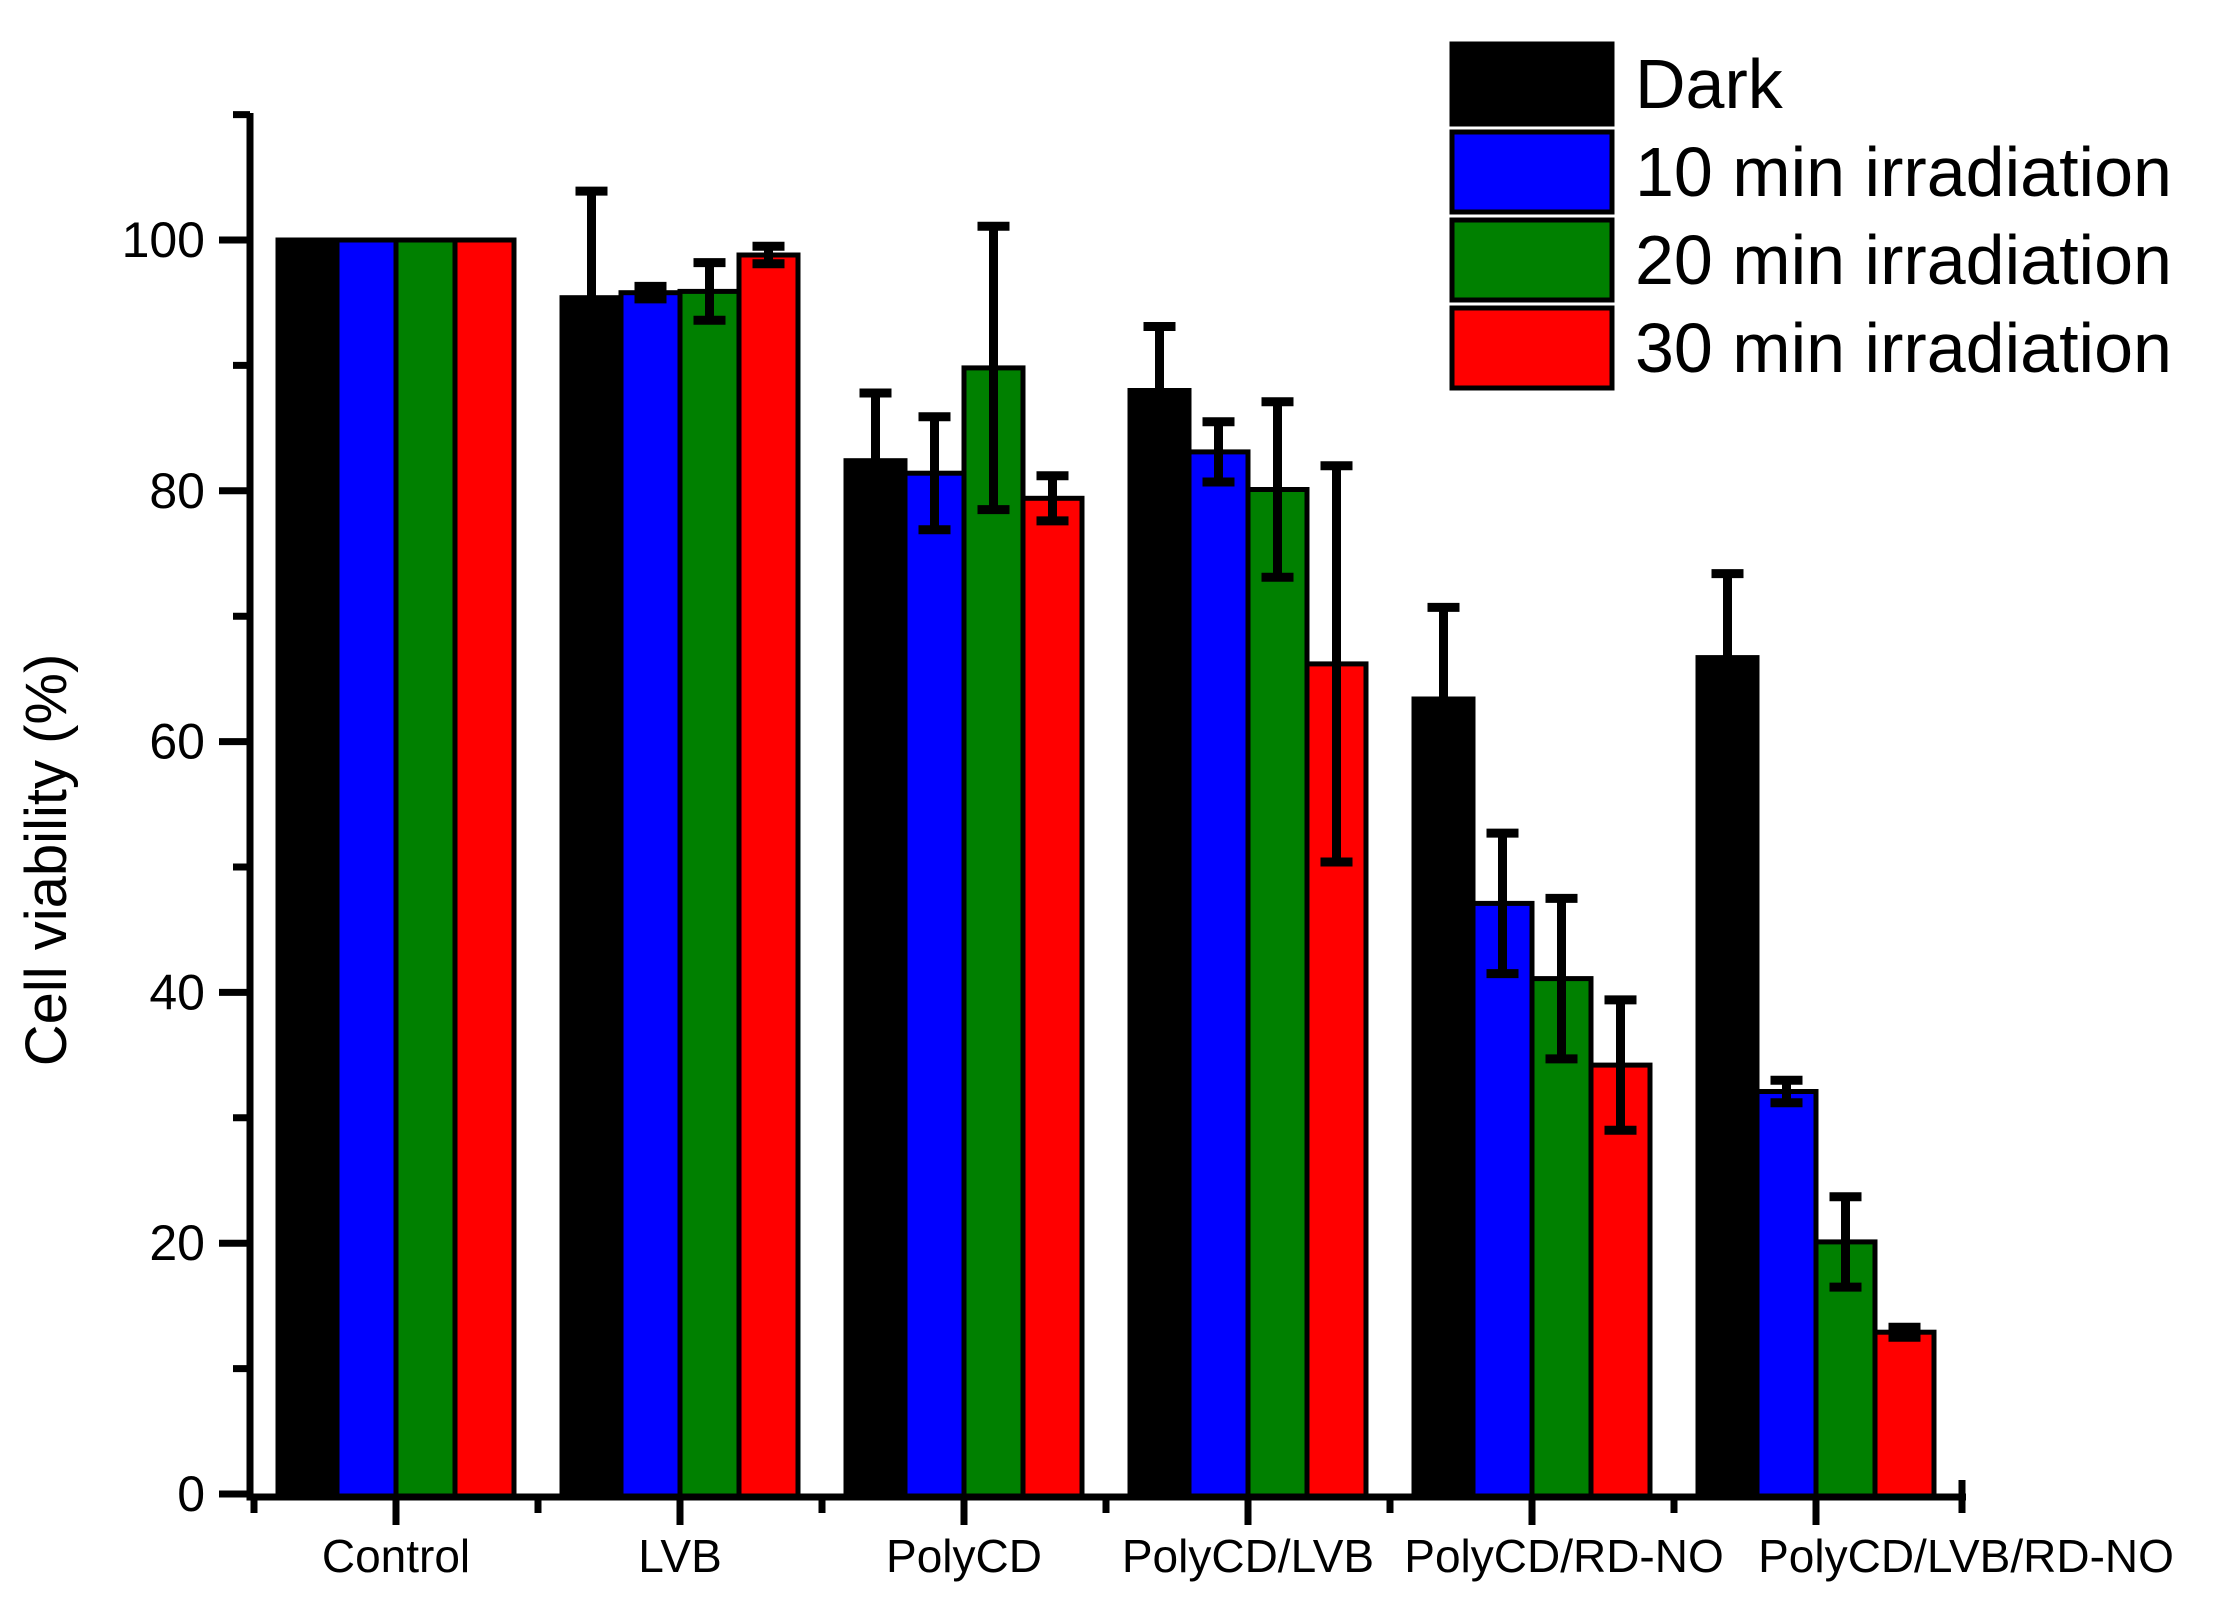  Describe the element at coordinates (191, 1494) in the screenshot. I see `y-tick-label: 0` at that location.